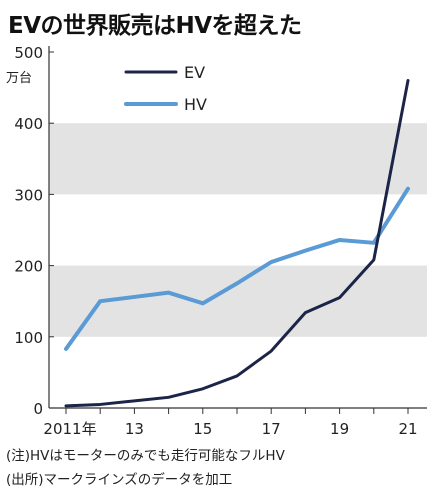 This screenshot has height=500, width=429. I want to click on x-tick-label: 19, so click(339, 429).